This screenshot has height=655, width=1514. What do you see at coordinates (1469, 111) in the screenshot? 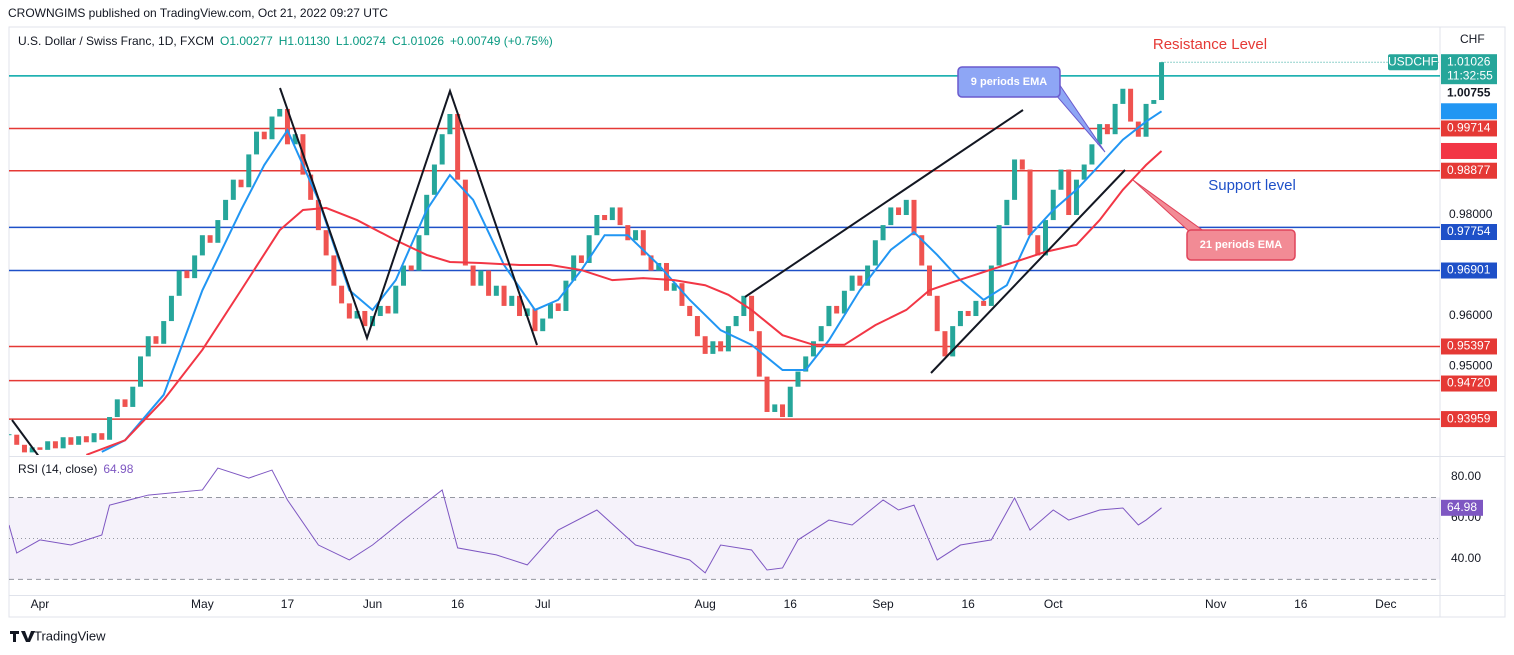
I see `ma-label-box` at bounding box center [1469, 111].